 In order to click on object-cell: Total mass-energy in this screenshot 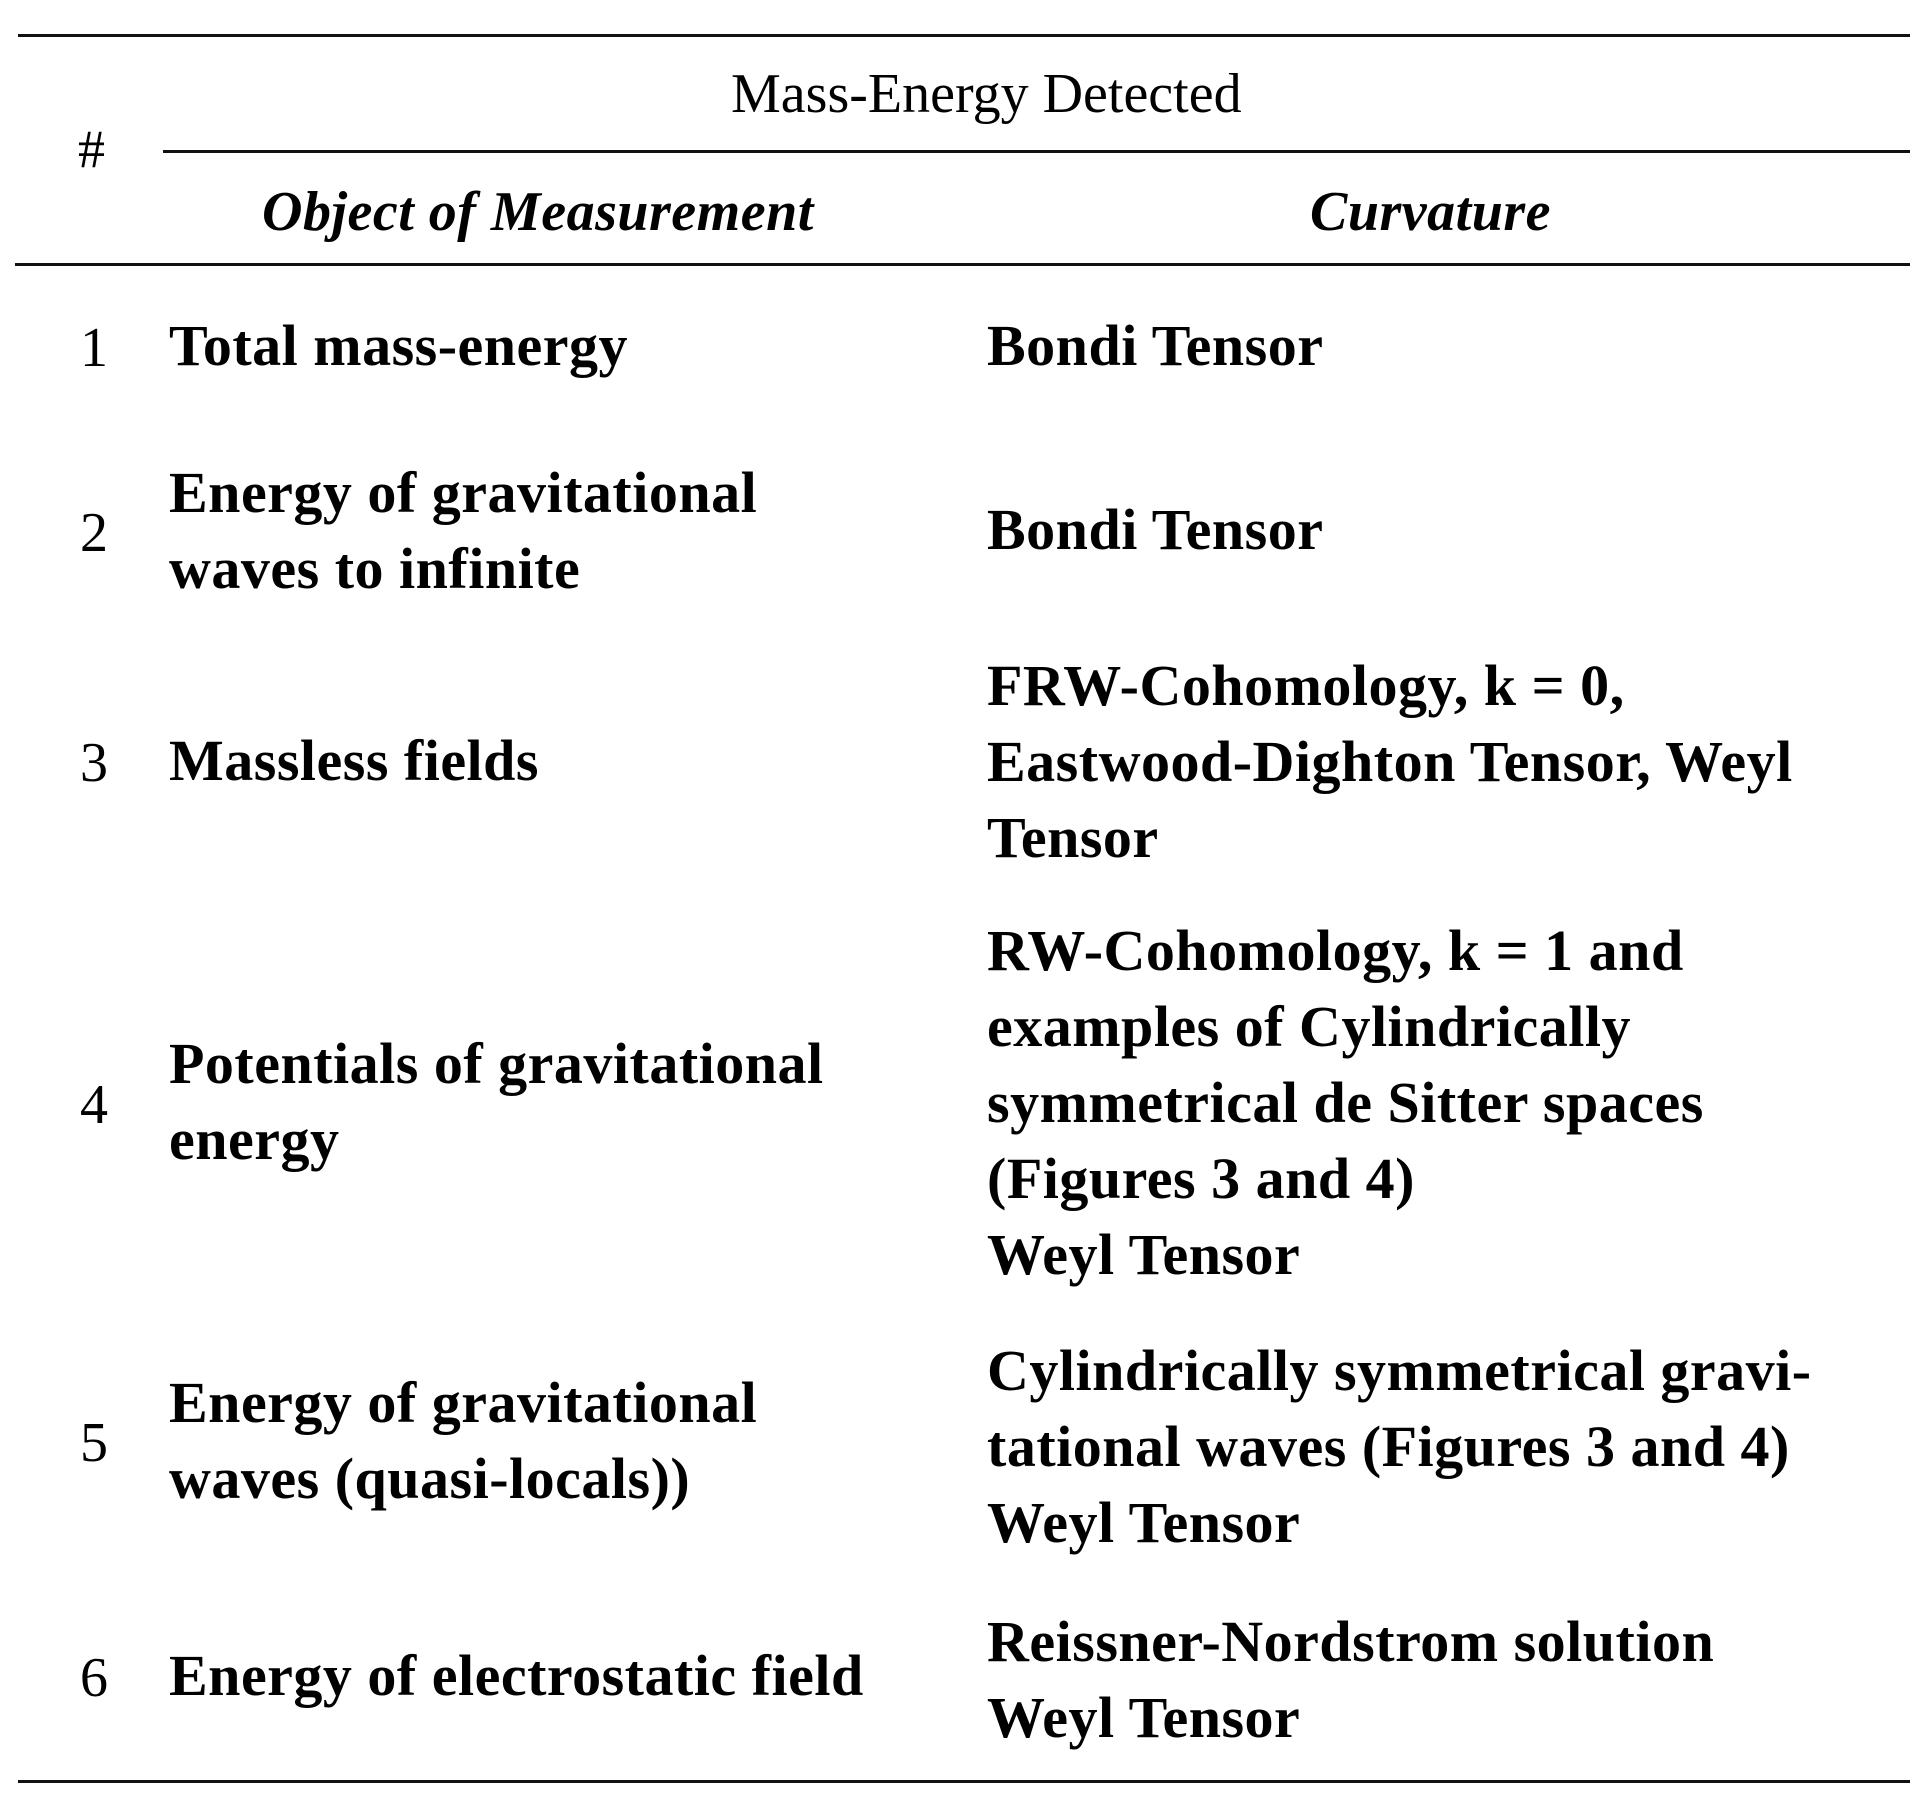, I will do `click(569, 346)`.